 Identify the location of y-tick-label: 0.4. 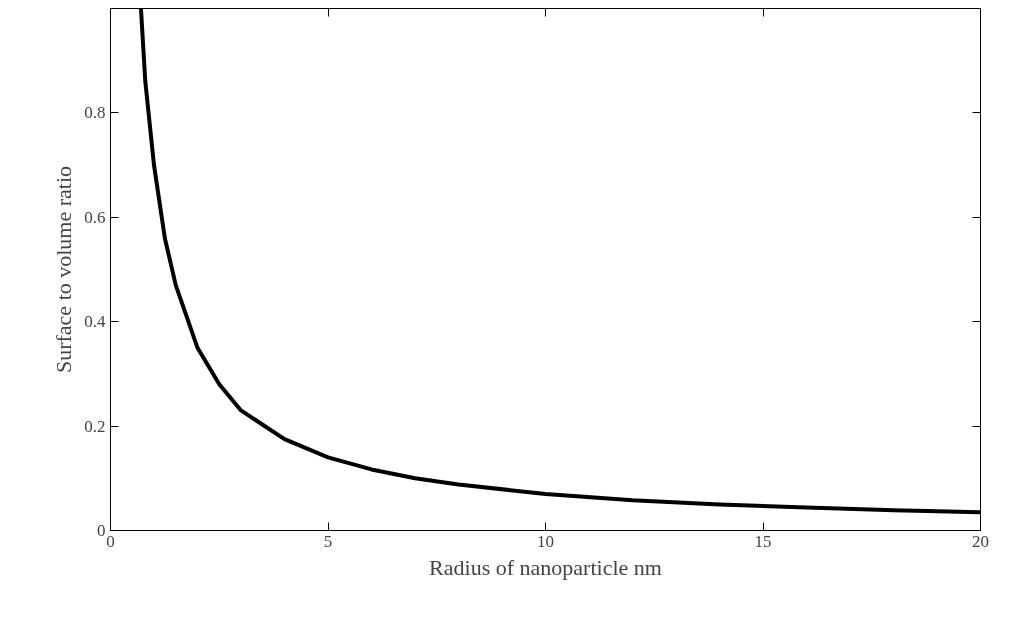
(95, 322).